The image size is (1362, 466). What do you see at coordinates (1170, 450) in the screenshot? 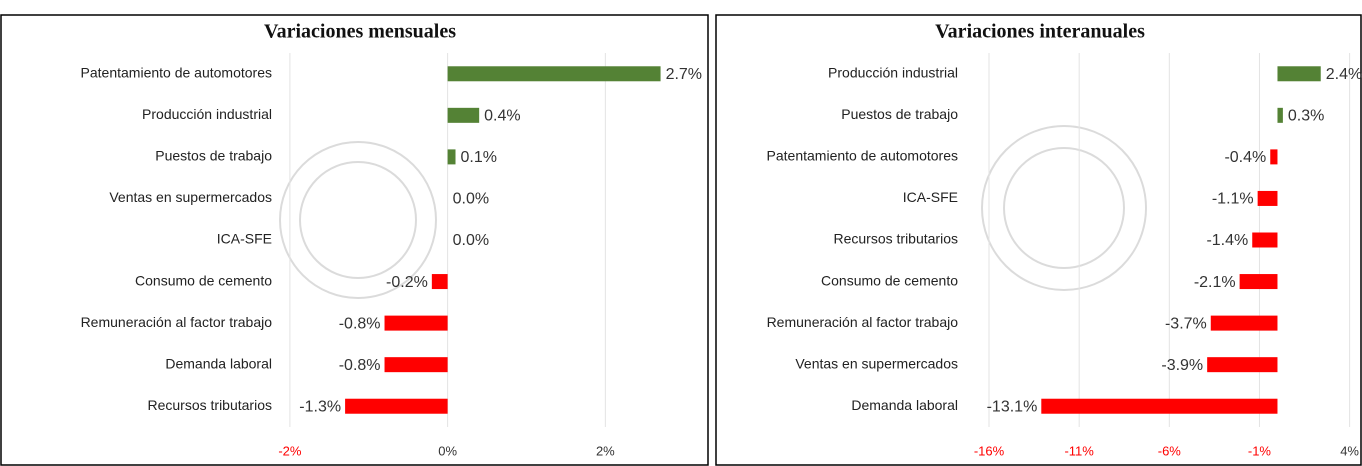
I see `x-tick-label: -6%` at bounding box center [1170, 450].